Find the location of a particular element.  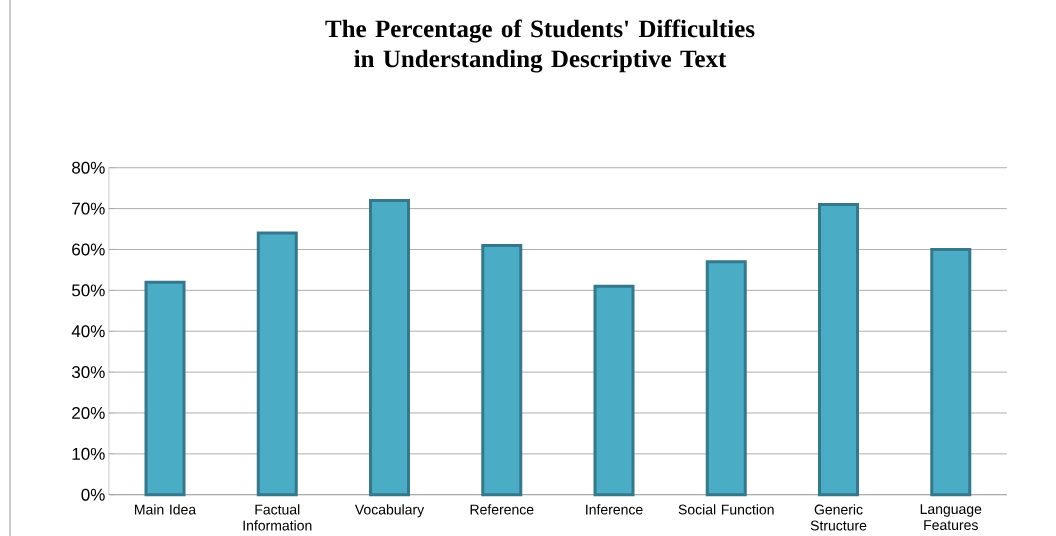

x-tick-label: Main Idea is located at coordinates (166, 509).